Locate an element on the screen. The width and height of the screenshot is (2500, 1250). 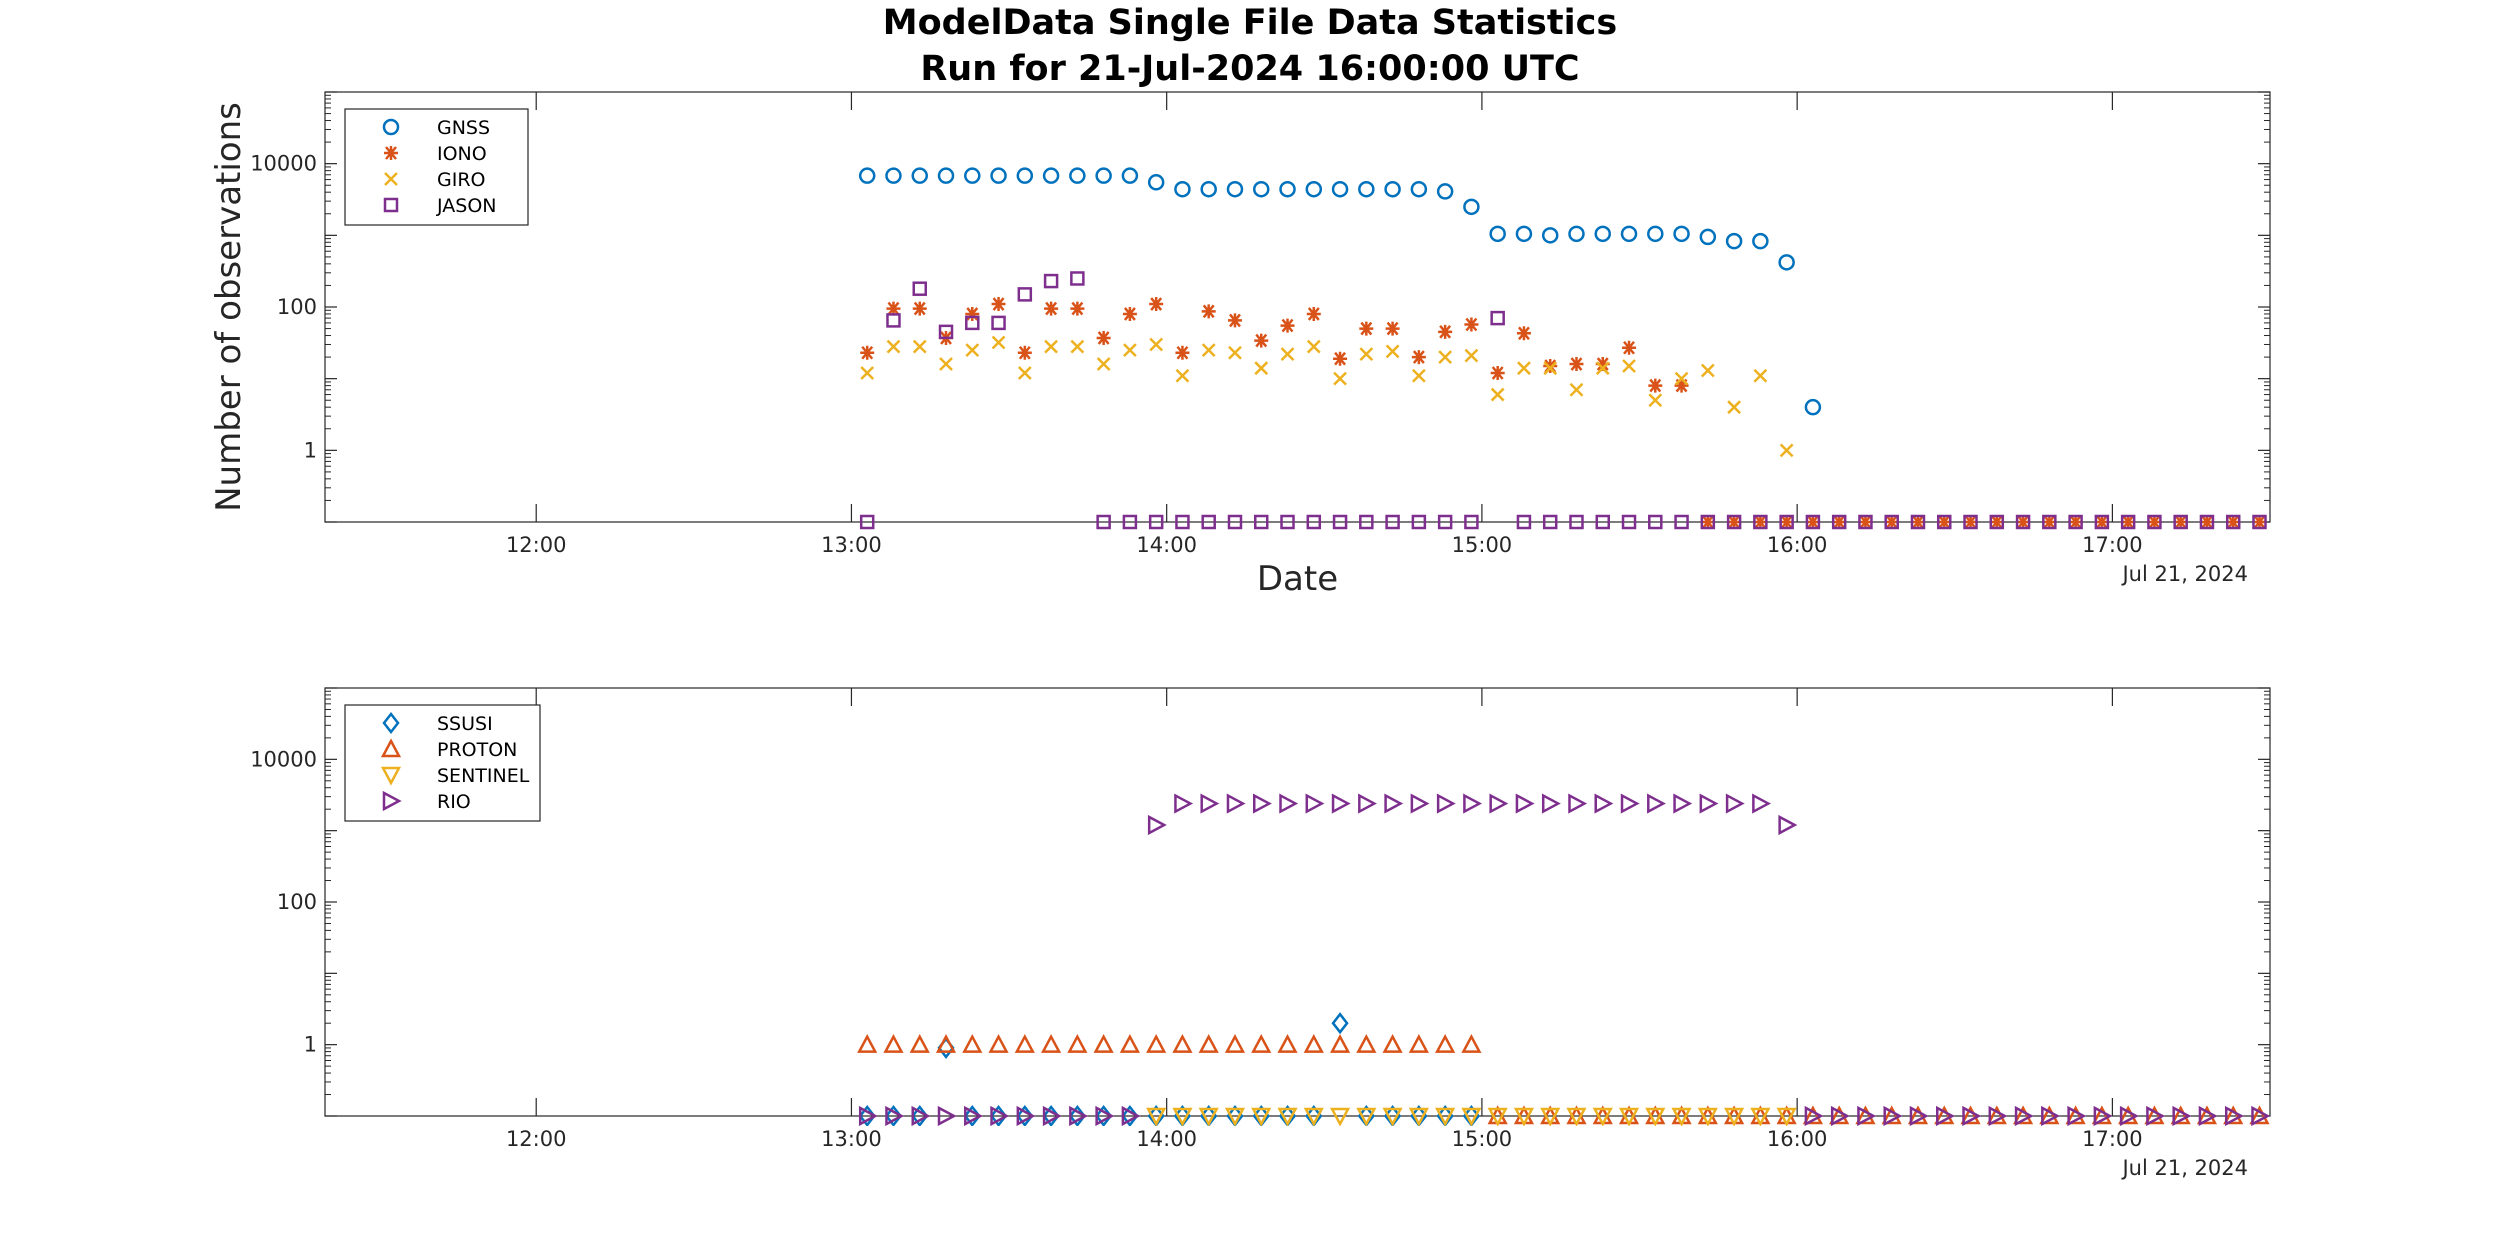
series-gnss is located at coordinates (1340, 291).